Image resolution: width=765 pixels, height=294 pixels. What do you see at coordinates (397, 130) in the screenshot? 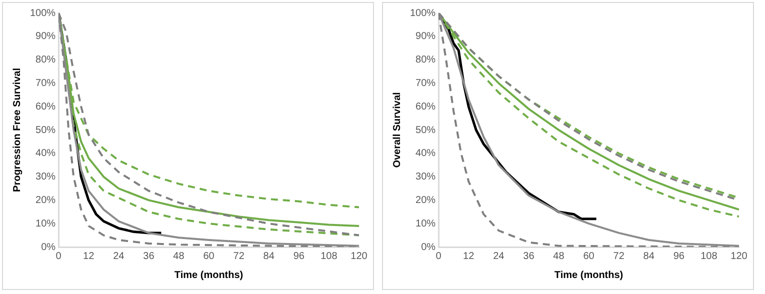
I see `y-axis-title: Overall Survival` at bounding box center [397, 130].